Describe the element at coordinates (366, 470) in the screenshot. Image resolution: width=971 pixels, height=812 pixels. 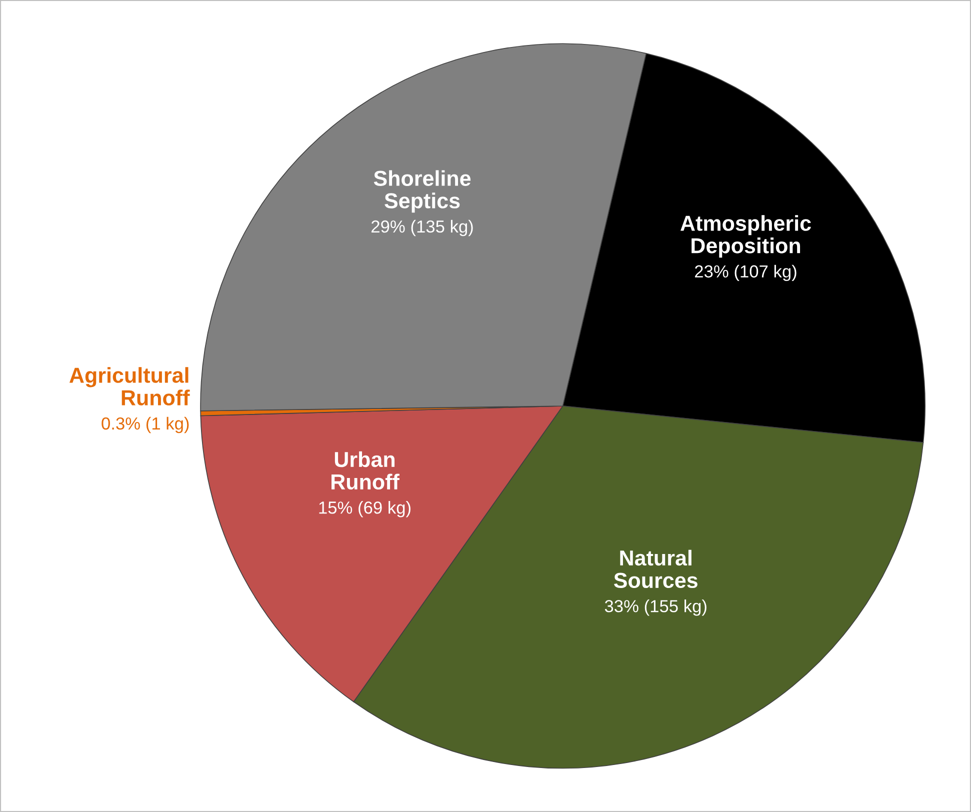
I see `slice-label: Urban Runoff` at that location.